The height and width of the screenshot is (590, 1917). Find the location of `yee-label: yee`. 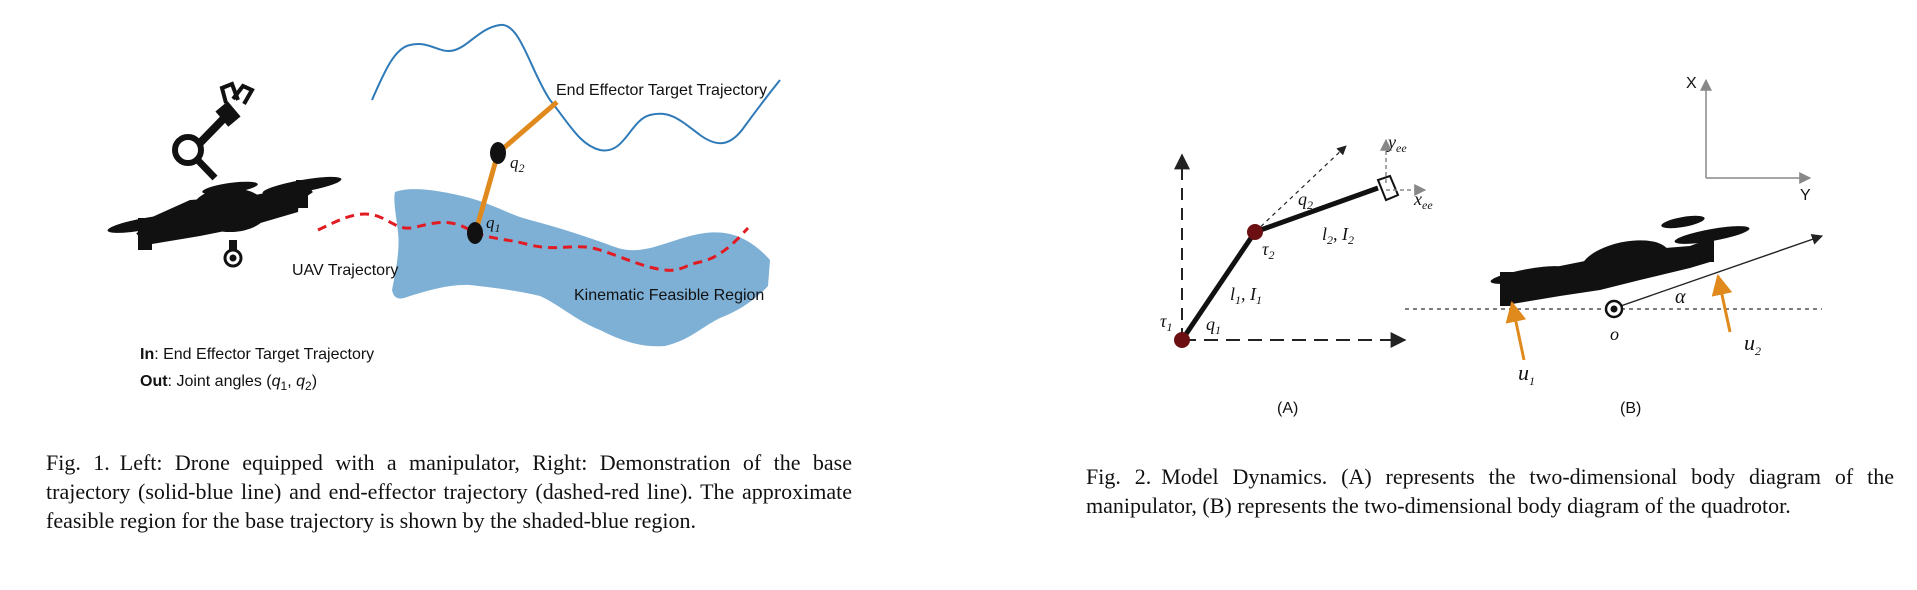

yee-label: yee is located at coordinates (1396, 143).